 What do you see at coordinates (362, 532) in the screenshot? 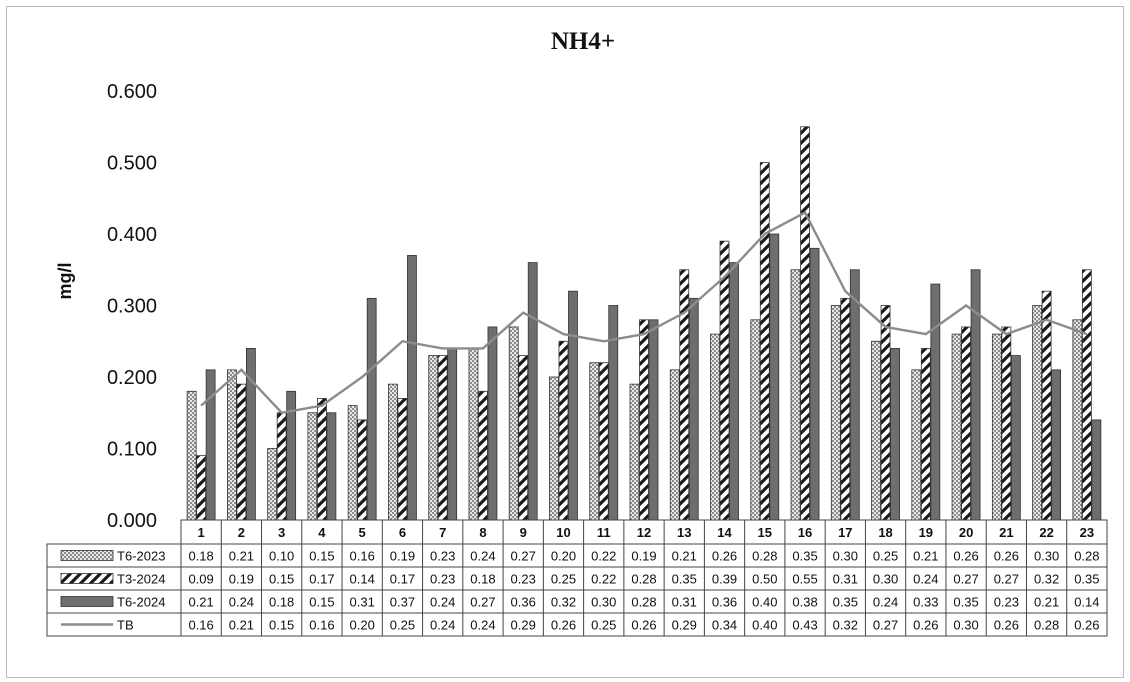
I see `x-tick-label: 5` at bounding box center [362, 532].